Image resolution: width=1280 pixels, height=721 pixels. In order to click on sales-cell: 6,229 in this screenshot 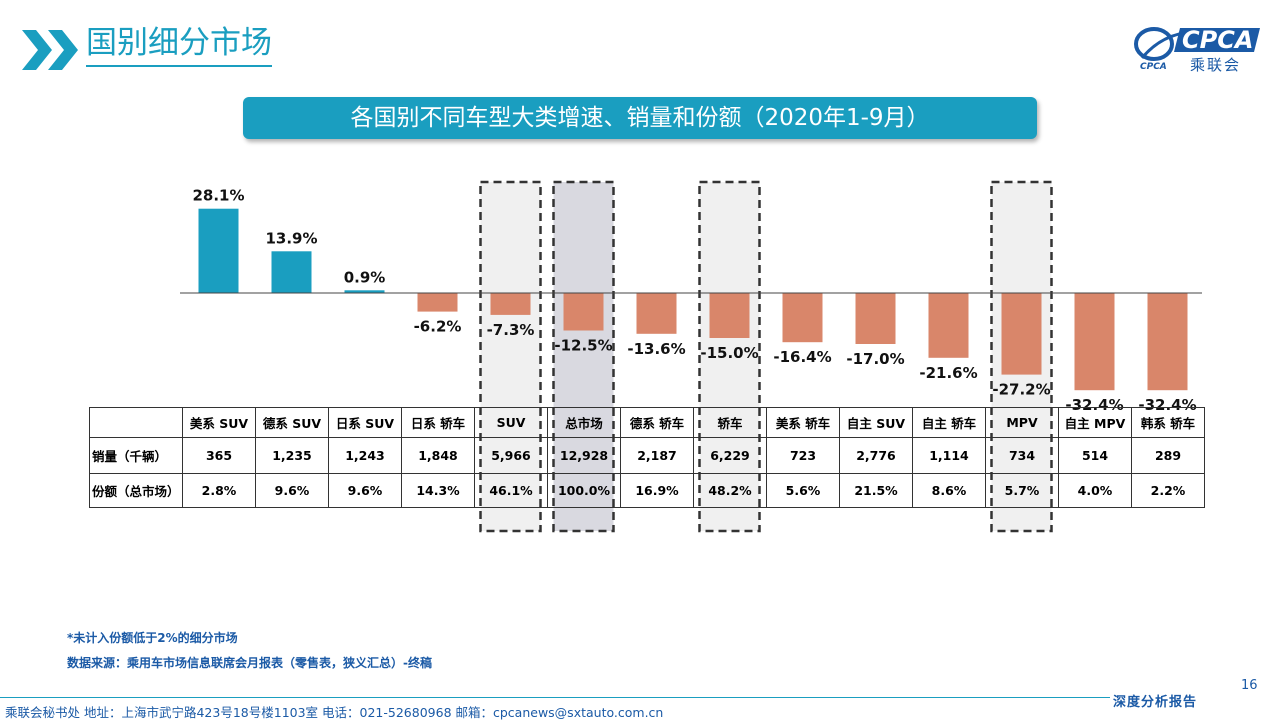, I will do `click(730, 455)`.